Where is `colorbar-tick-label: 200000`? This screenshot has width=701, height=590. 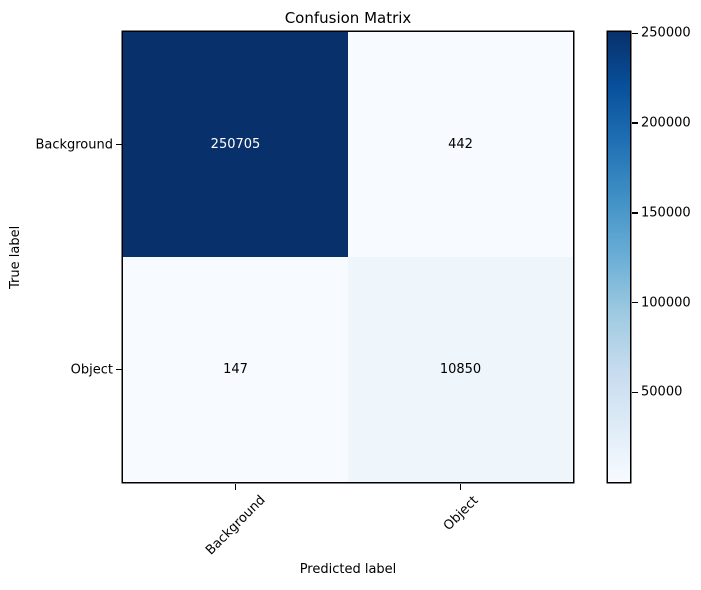
colorbar-tick-label: 200000 is located at coordinates (666, 123).